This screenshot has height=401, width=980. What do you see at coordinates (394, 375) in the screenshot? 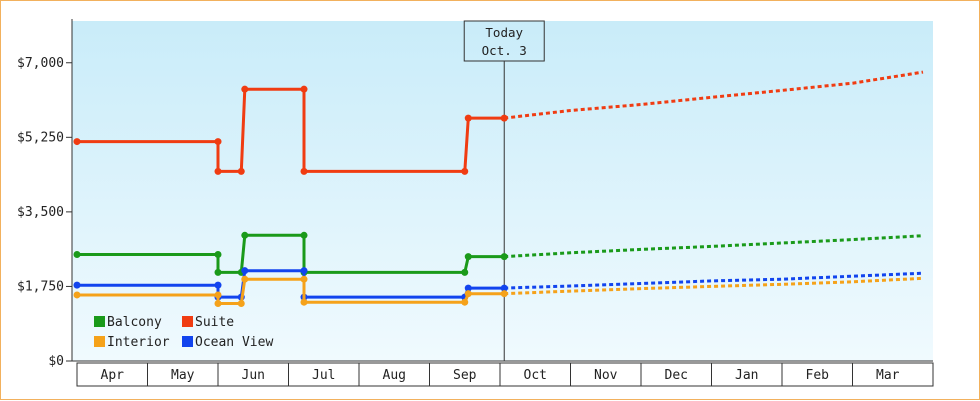
I see `month-label-aug: Aug` at bounding box center [394, 375].